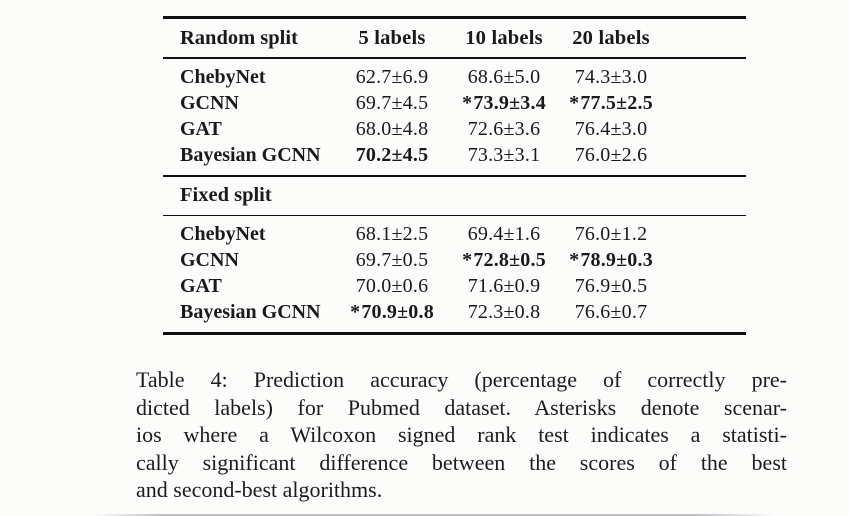 This screenshot has width=849, height=516. Describe the element at coordinates (611, 37) in the screenshot. I see `column-header-20-labels: 20 labels` at that location.